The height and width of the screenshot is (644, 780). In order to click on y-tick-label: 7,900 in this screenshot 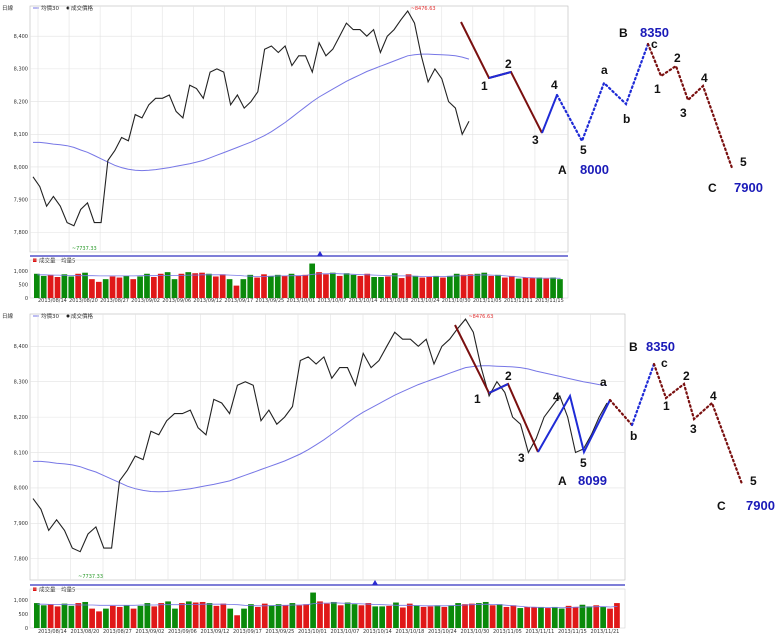, I will do `click(21, 200)`.